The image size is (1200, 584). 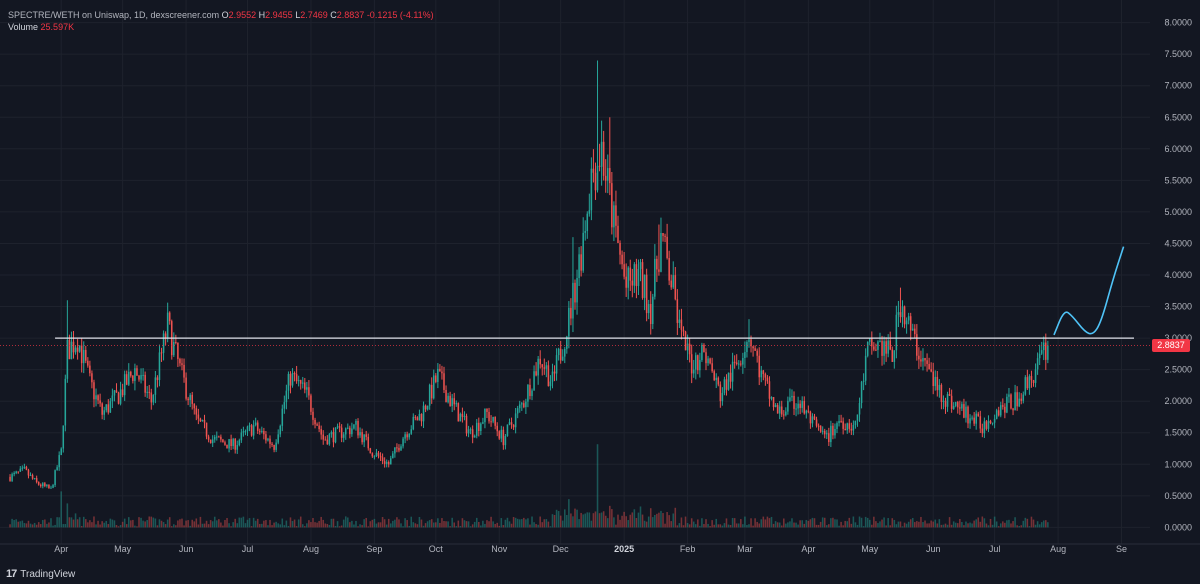 What do you see at coordinates (400, 15) in the screenshot?
I see `change-value: -0.1215 (-4.11%)` at bounding box center [400, 15].